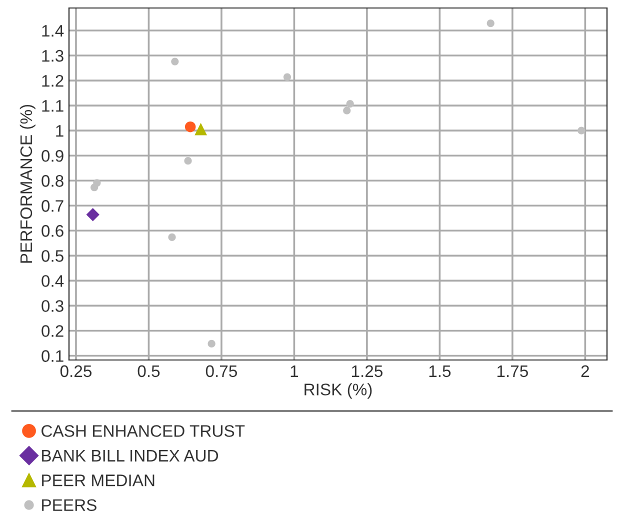 This screenshot has height=523, width=618. What do you see at coordinates (69, 505) in the screenshot?
I see `legend-label: PEERS` at bounding box center [69, 505].